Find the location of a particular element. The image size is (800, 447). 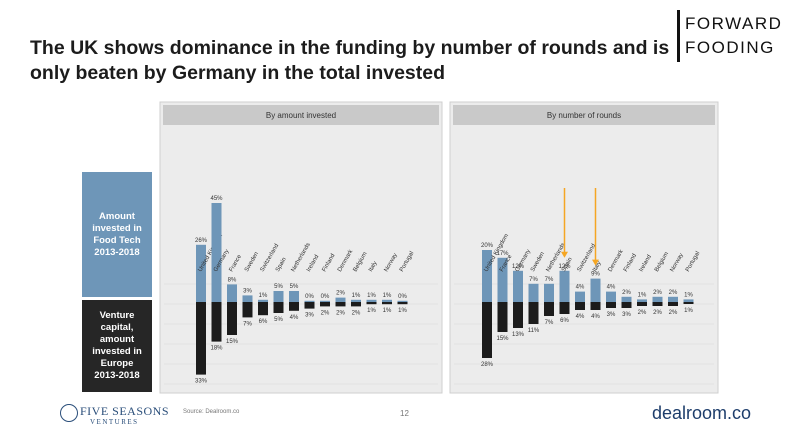

data-label-top: 9% is located at coordinates (595, 275).